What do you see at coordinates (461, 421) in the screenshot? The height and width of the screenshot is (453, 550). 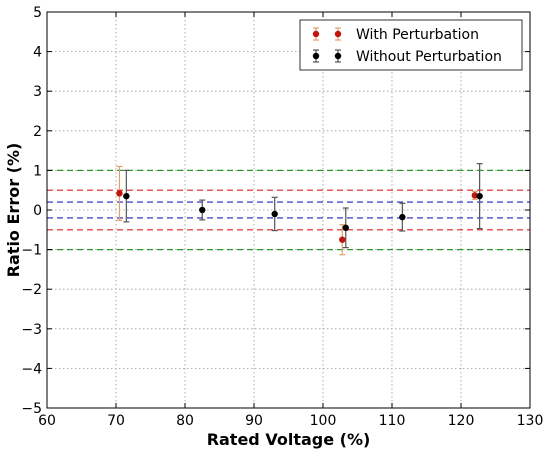 I see `x-tick-label: 120` at bounding box center [461, 421].